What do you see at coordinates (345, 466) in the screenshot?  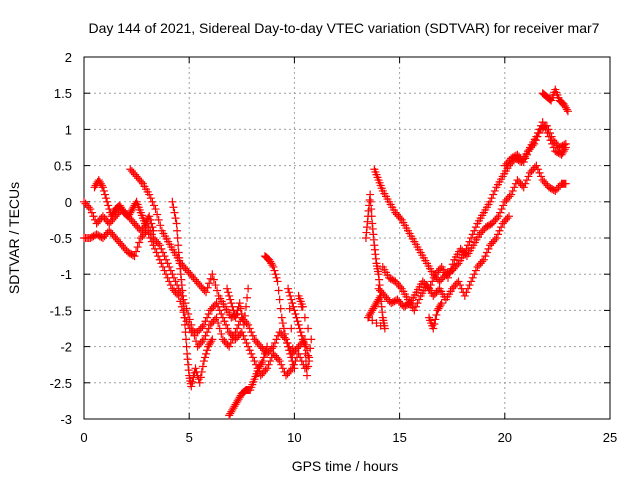 I see `x-axis-label: GPS time / hours` at bounding box center [345, 466].